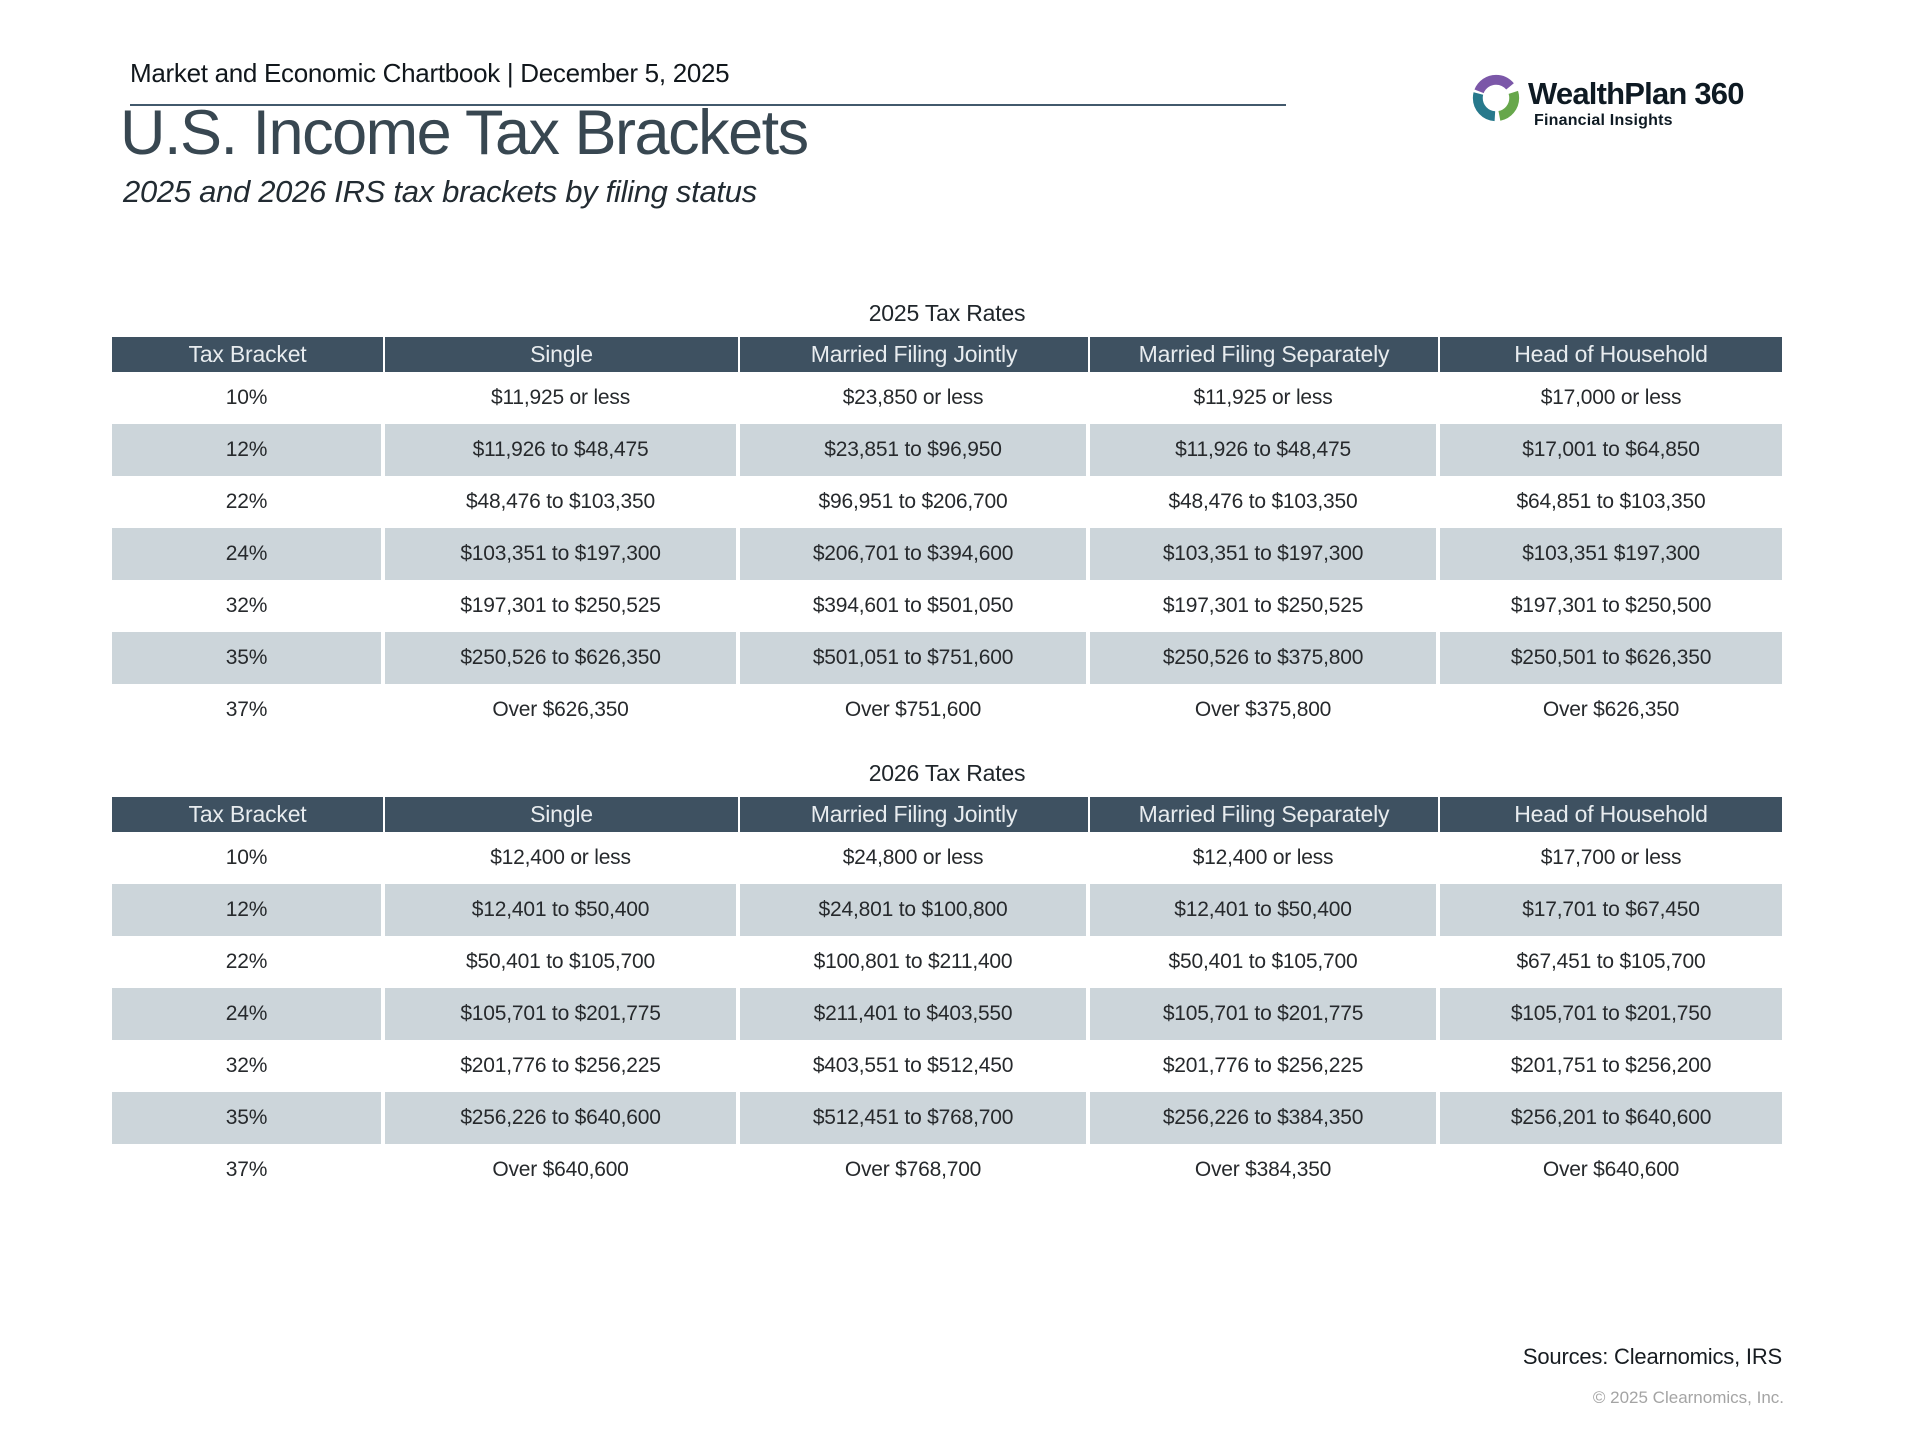  I want to click on brand-name: WealthPlan 360, so click(1636, 93).